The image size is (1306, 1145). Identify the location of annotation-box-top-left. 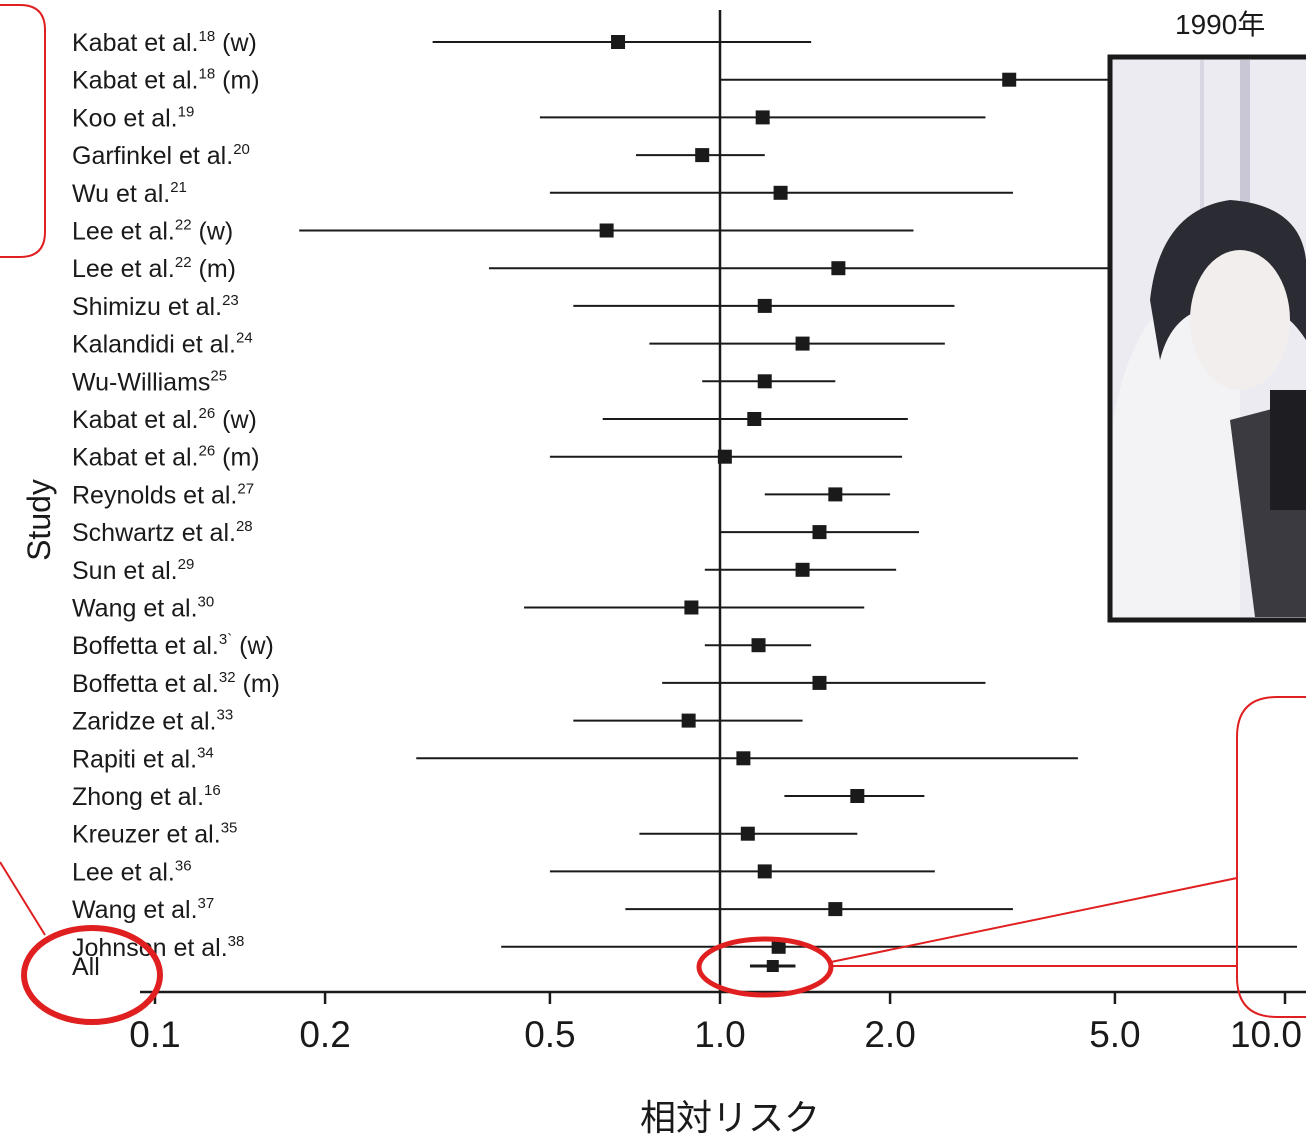
(23, 131).